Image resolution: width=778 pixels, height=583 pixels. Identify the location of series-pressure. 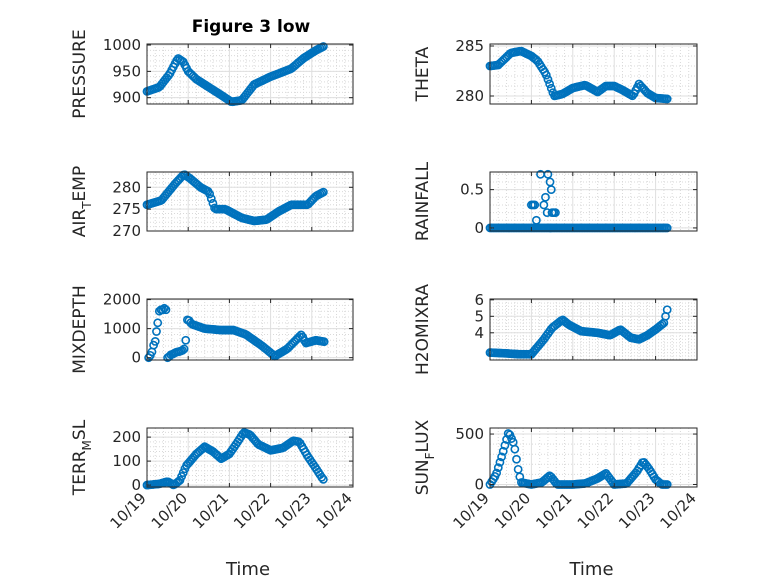
(235, 74).